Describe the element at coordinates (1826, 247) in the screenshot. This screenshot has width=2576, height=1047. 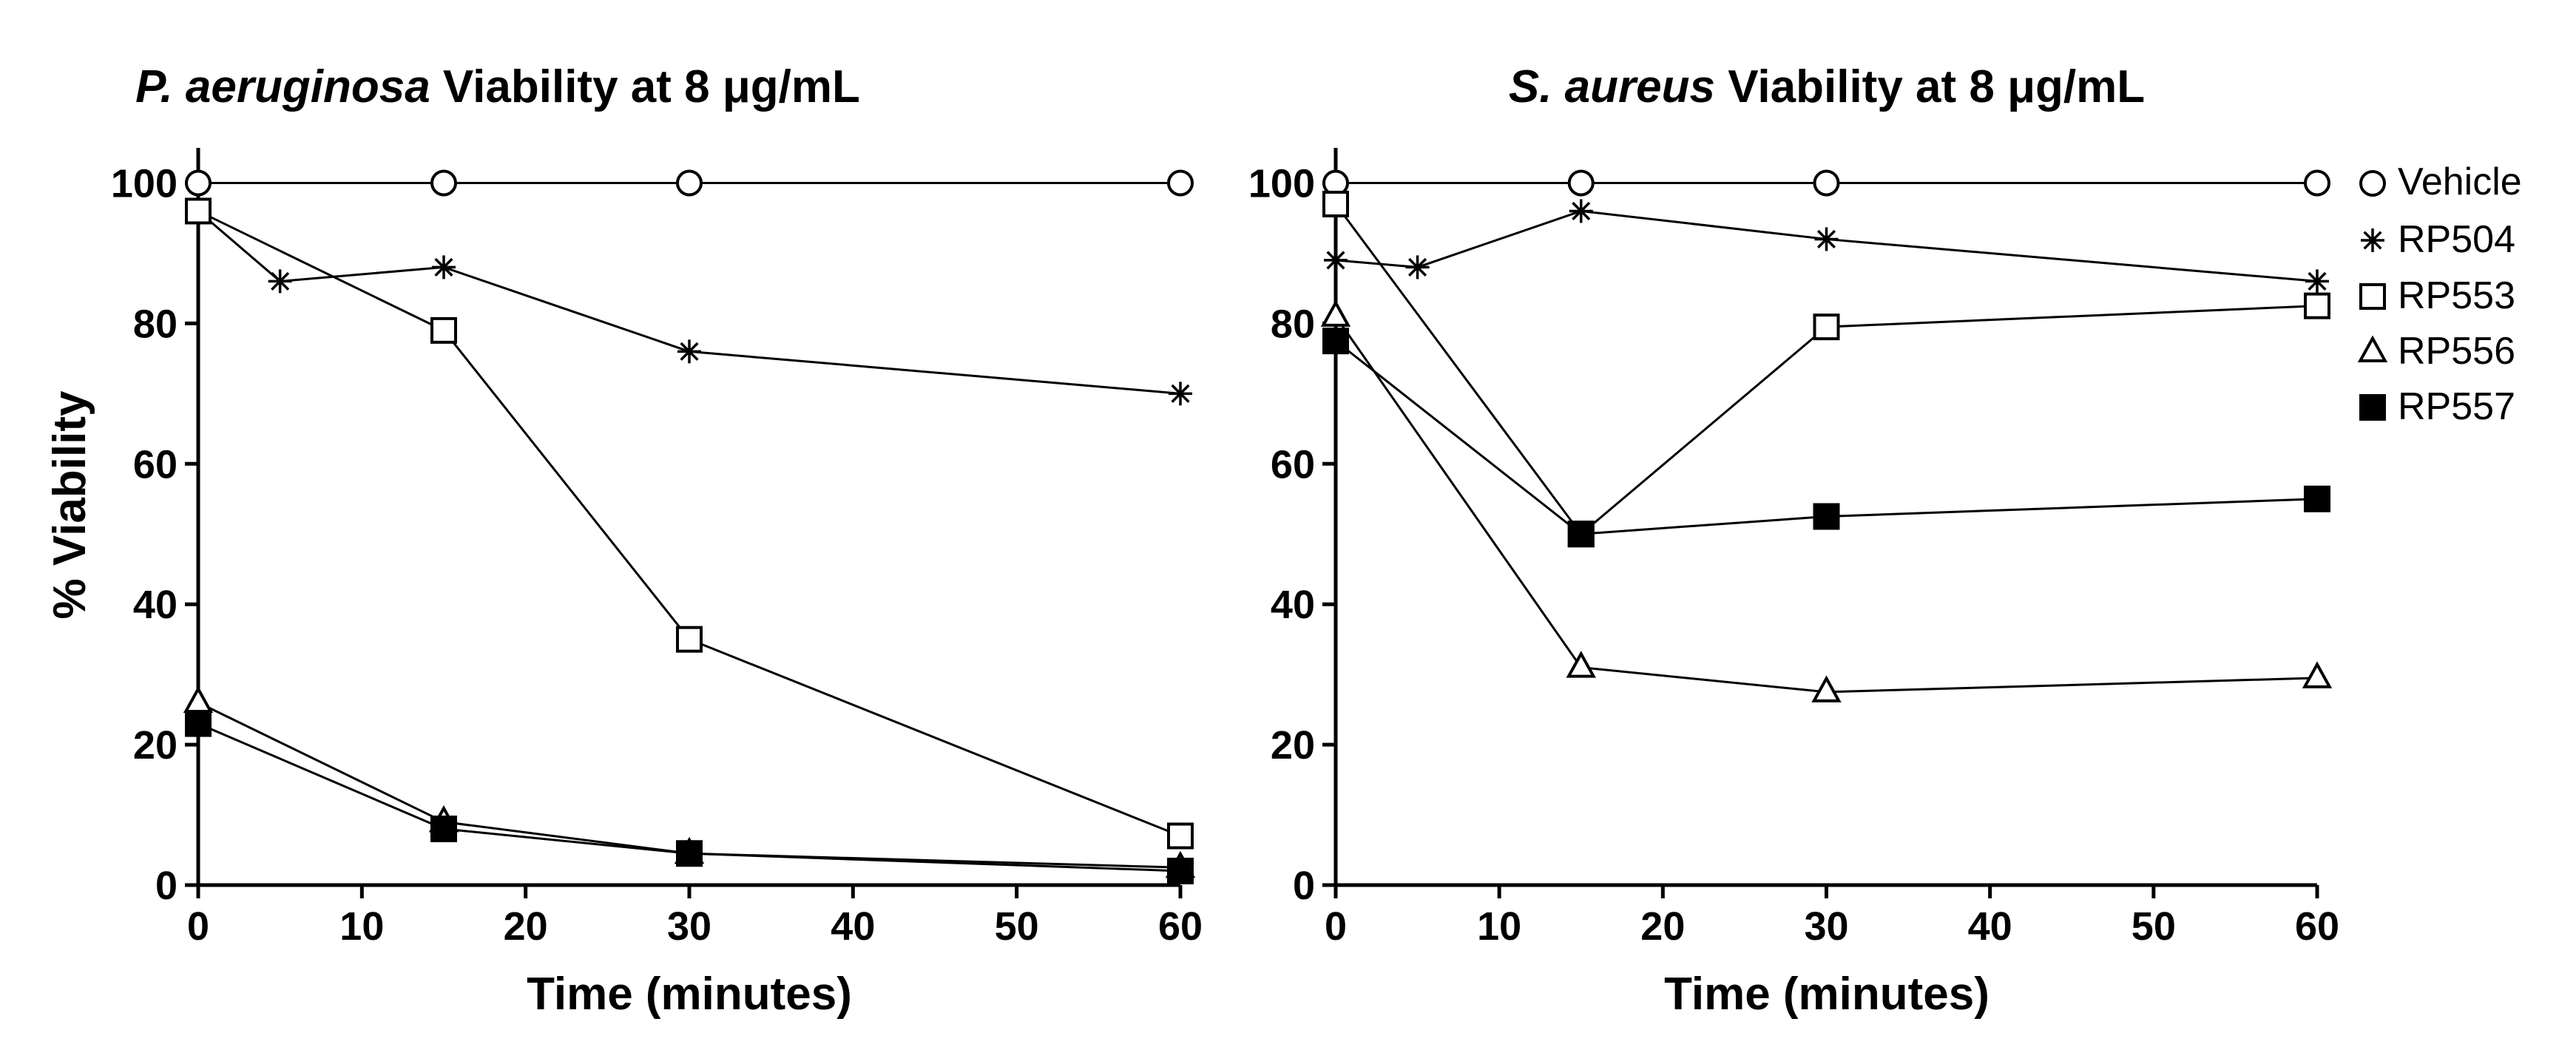
I see `series-sa-rp504` at that location.